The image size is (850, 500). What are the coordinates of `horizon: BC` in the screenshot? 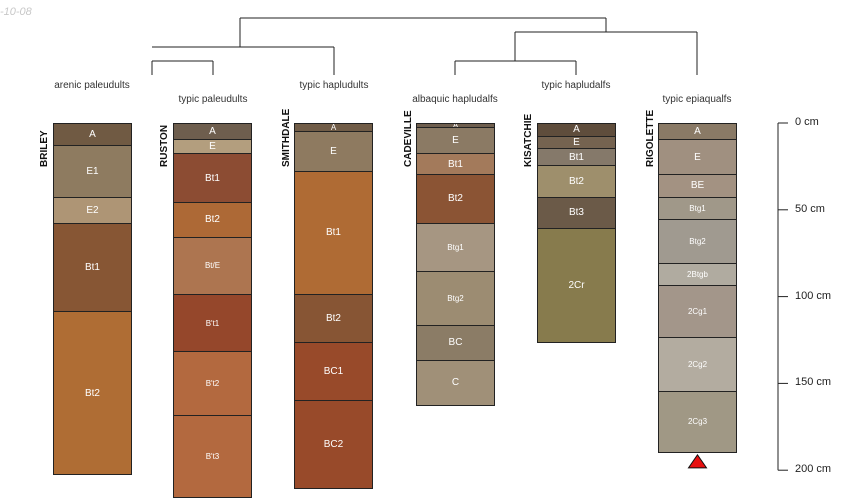 It's located at (455, 343).